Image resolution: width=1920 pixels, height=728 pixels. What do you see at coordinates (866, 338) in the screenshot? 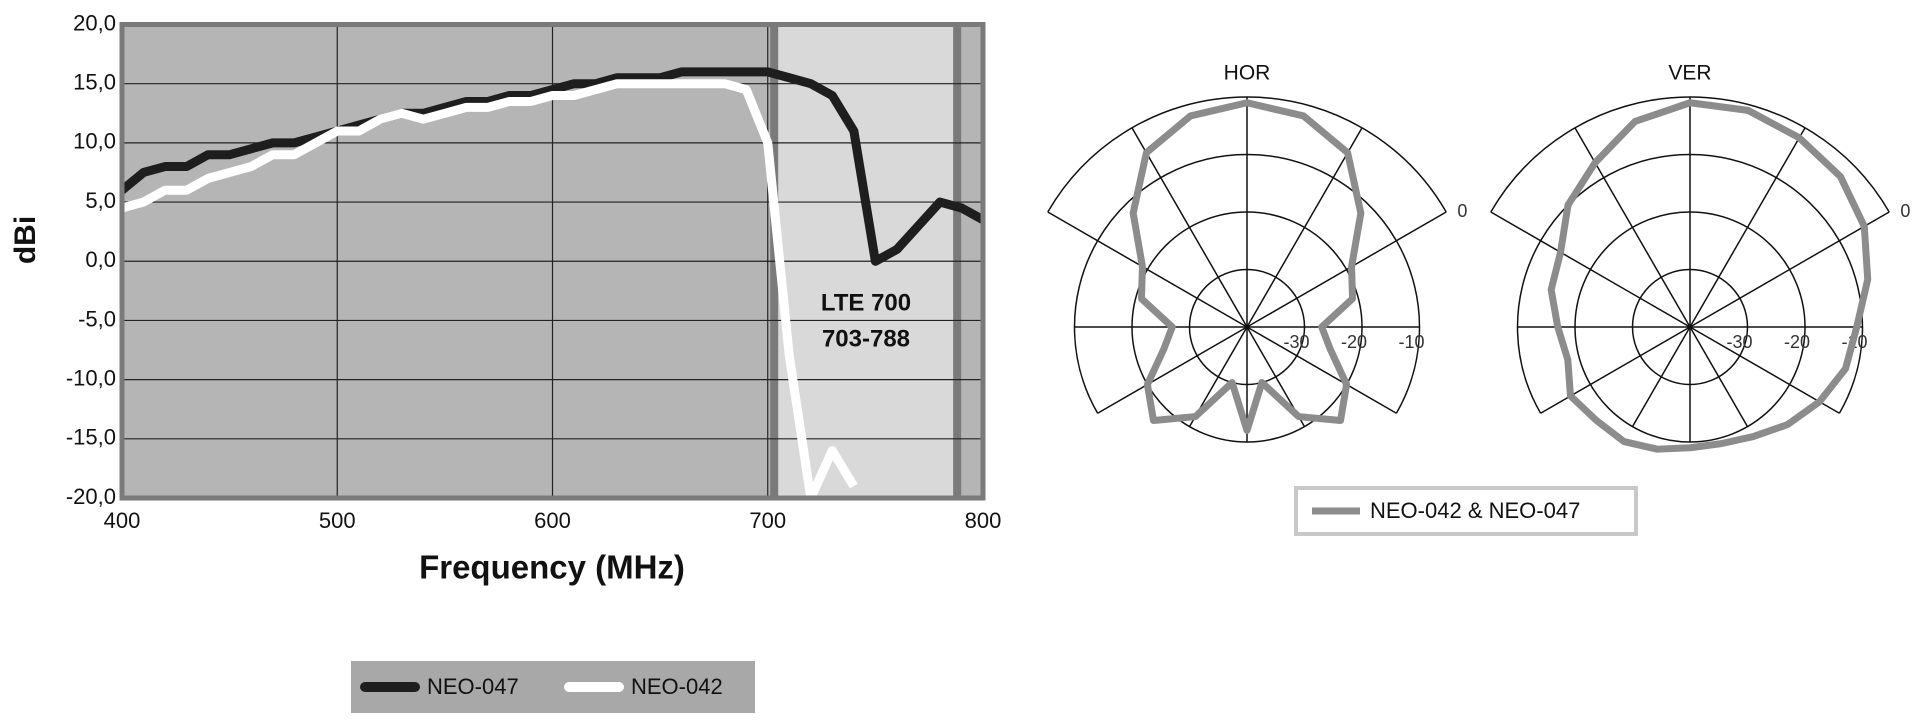
I see `annotation: 703-788` at bounding box center [866, 338].